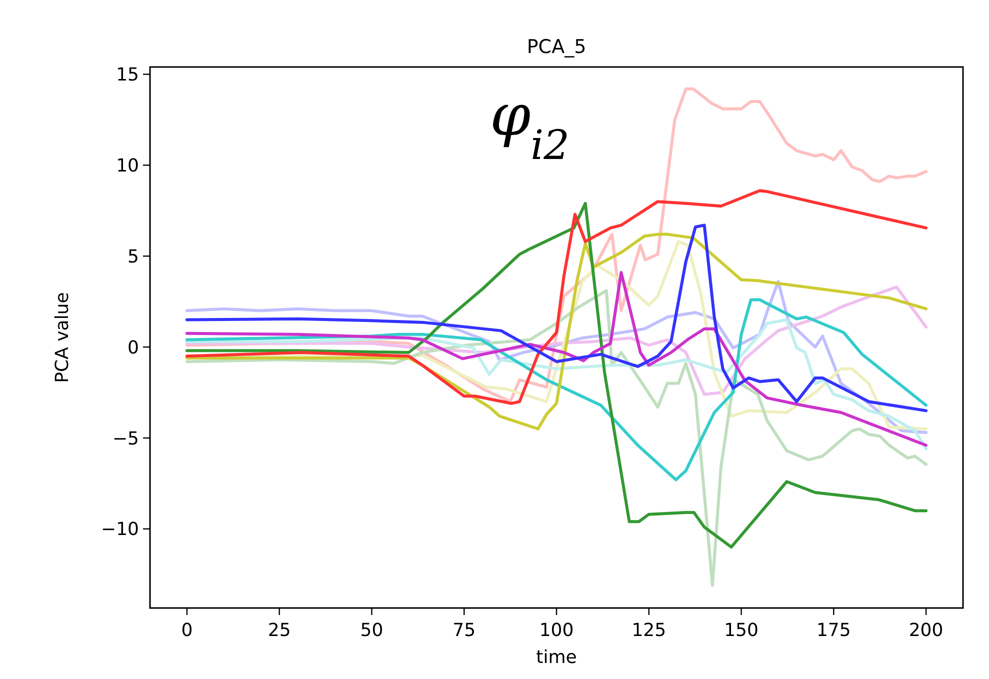 This screenshot has width=989, height=679. Describe the element at coordinates (530, 125) in the screenshot. I see `annotation: φ$_{i2}$` at that location.